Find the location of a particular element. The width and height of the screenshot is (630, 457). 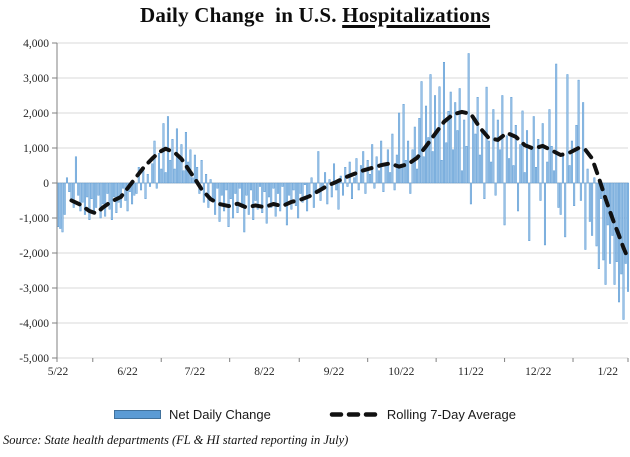

y-tick-label: 1,000 is located at coordinates (36, 149).